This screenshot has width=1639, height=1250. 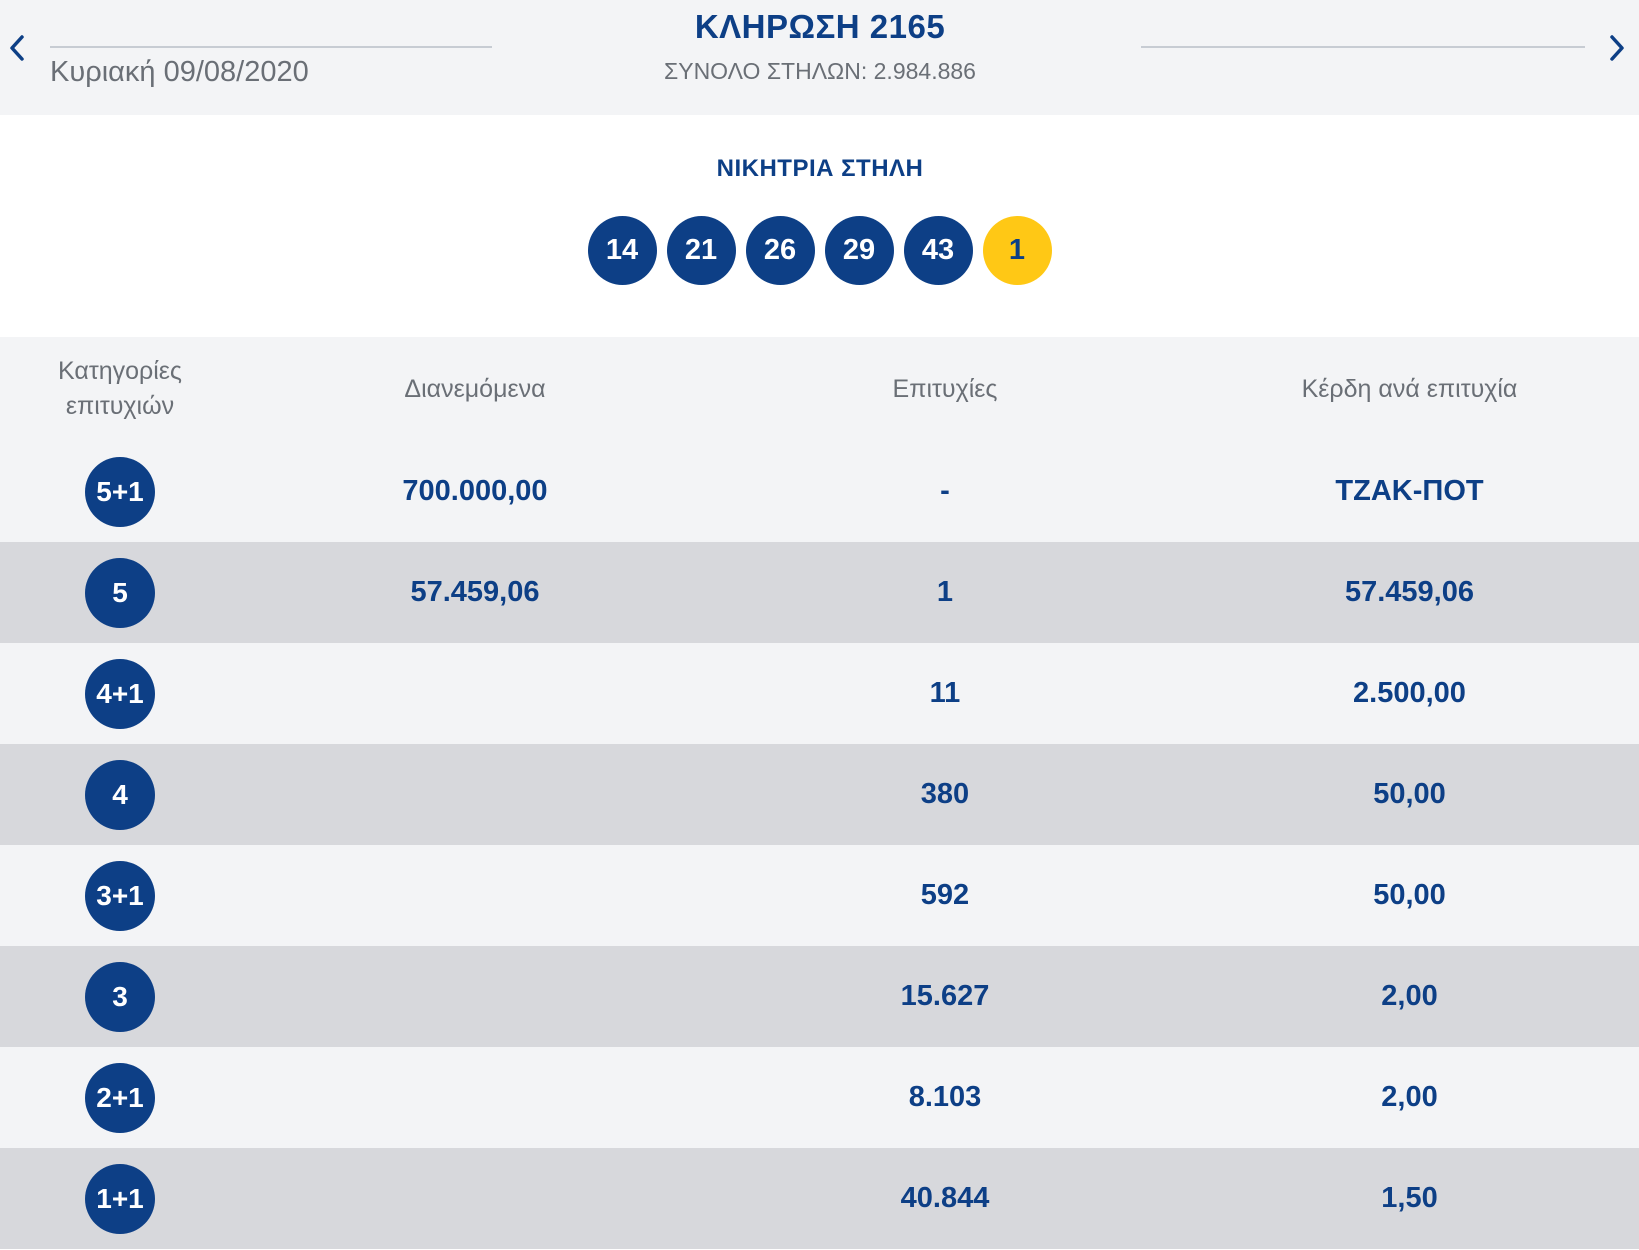 I want to click on header-prize-per-winner: Κέρδη ανά επιτυχία, so click(x=1409, y=388).